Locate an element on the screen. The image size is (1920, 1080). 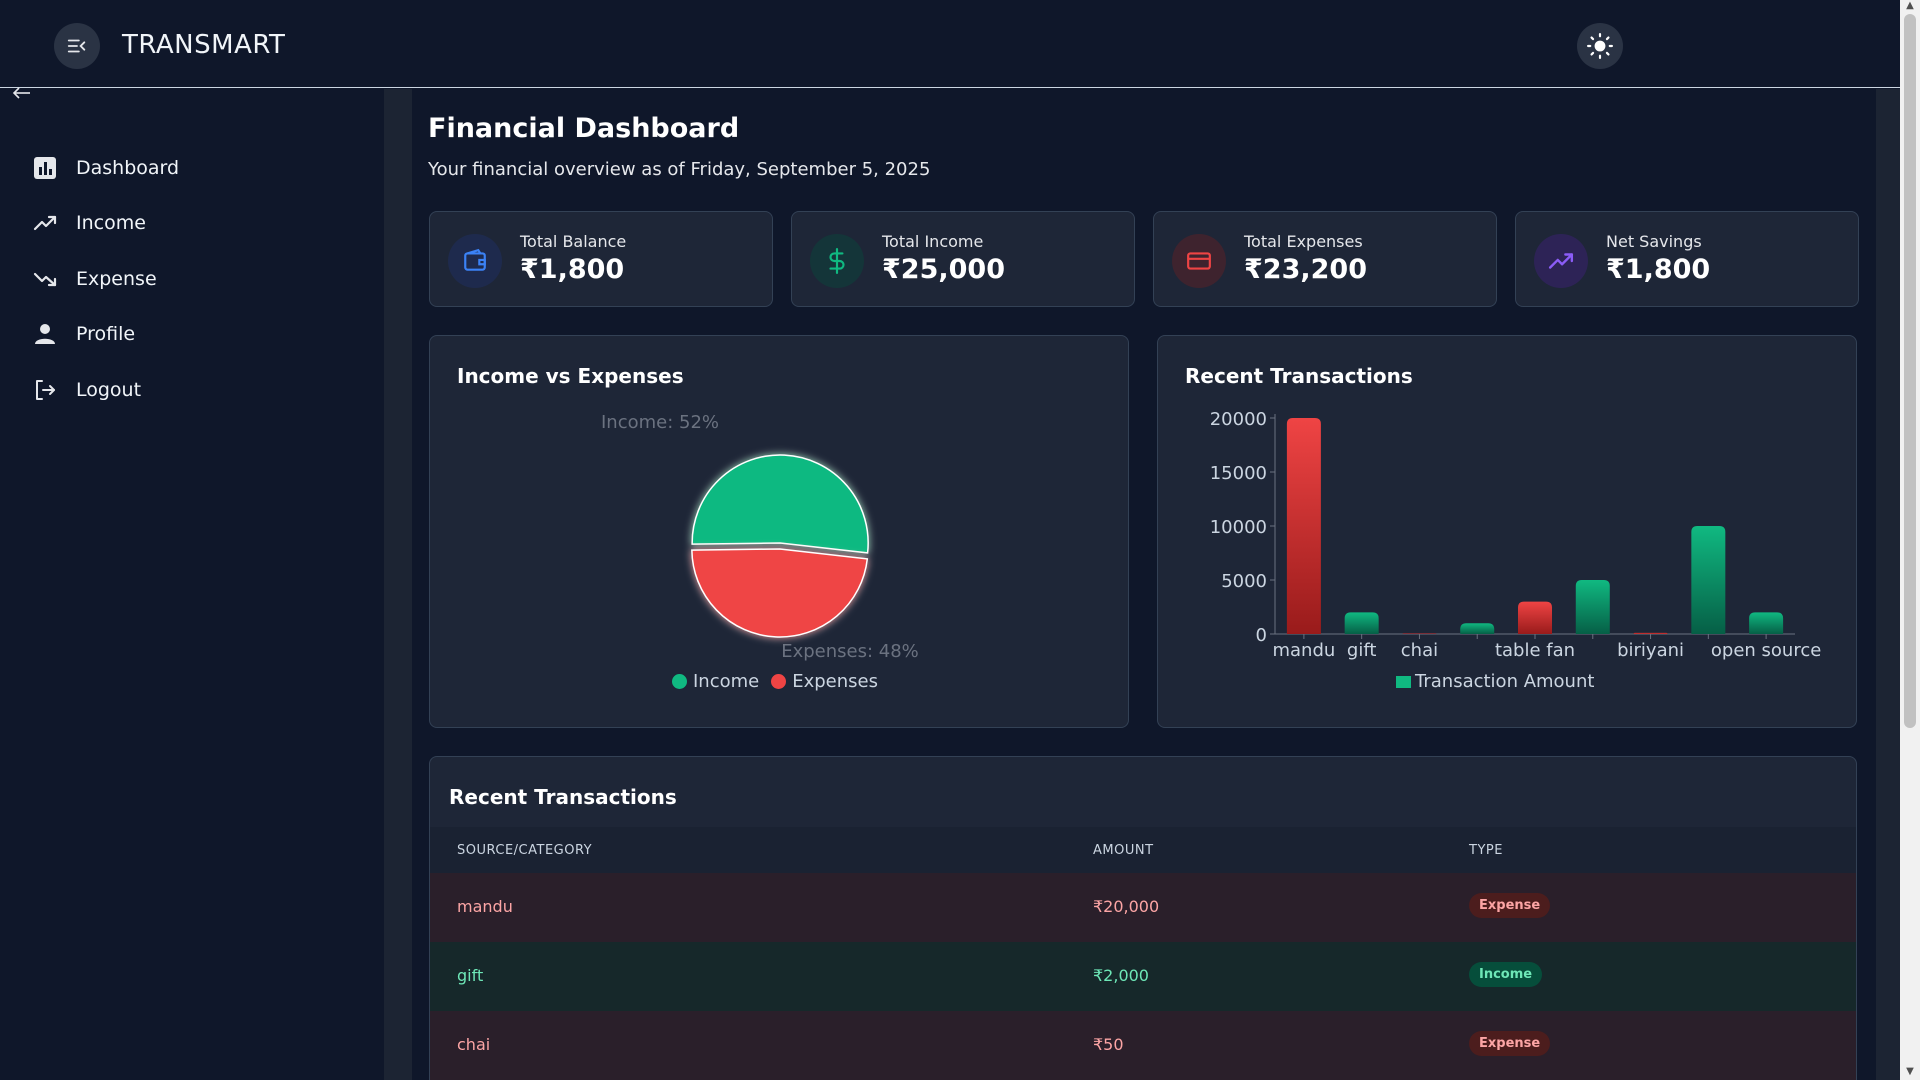
card-total-expenses: Total Expenses ₹23,200 is located at coordinates (1325, 259).